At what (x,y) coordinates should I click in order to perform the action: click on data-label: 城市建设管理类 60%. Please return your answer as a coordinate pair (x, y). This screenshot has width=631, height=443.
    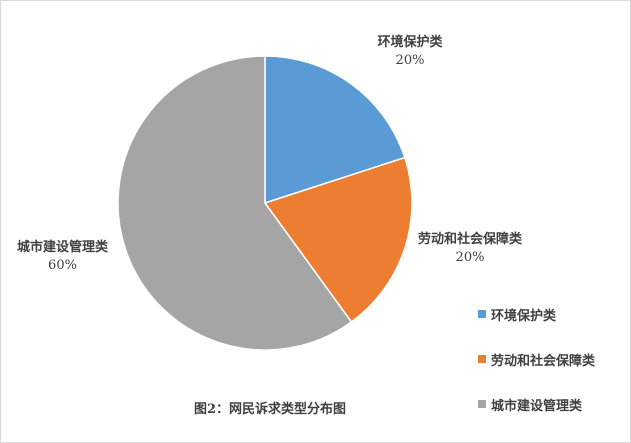
    Looking at the image, I should click on (62, 257).